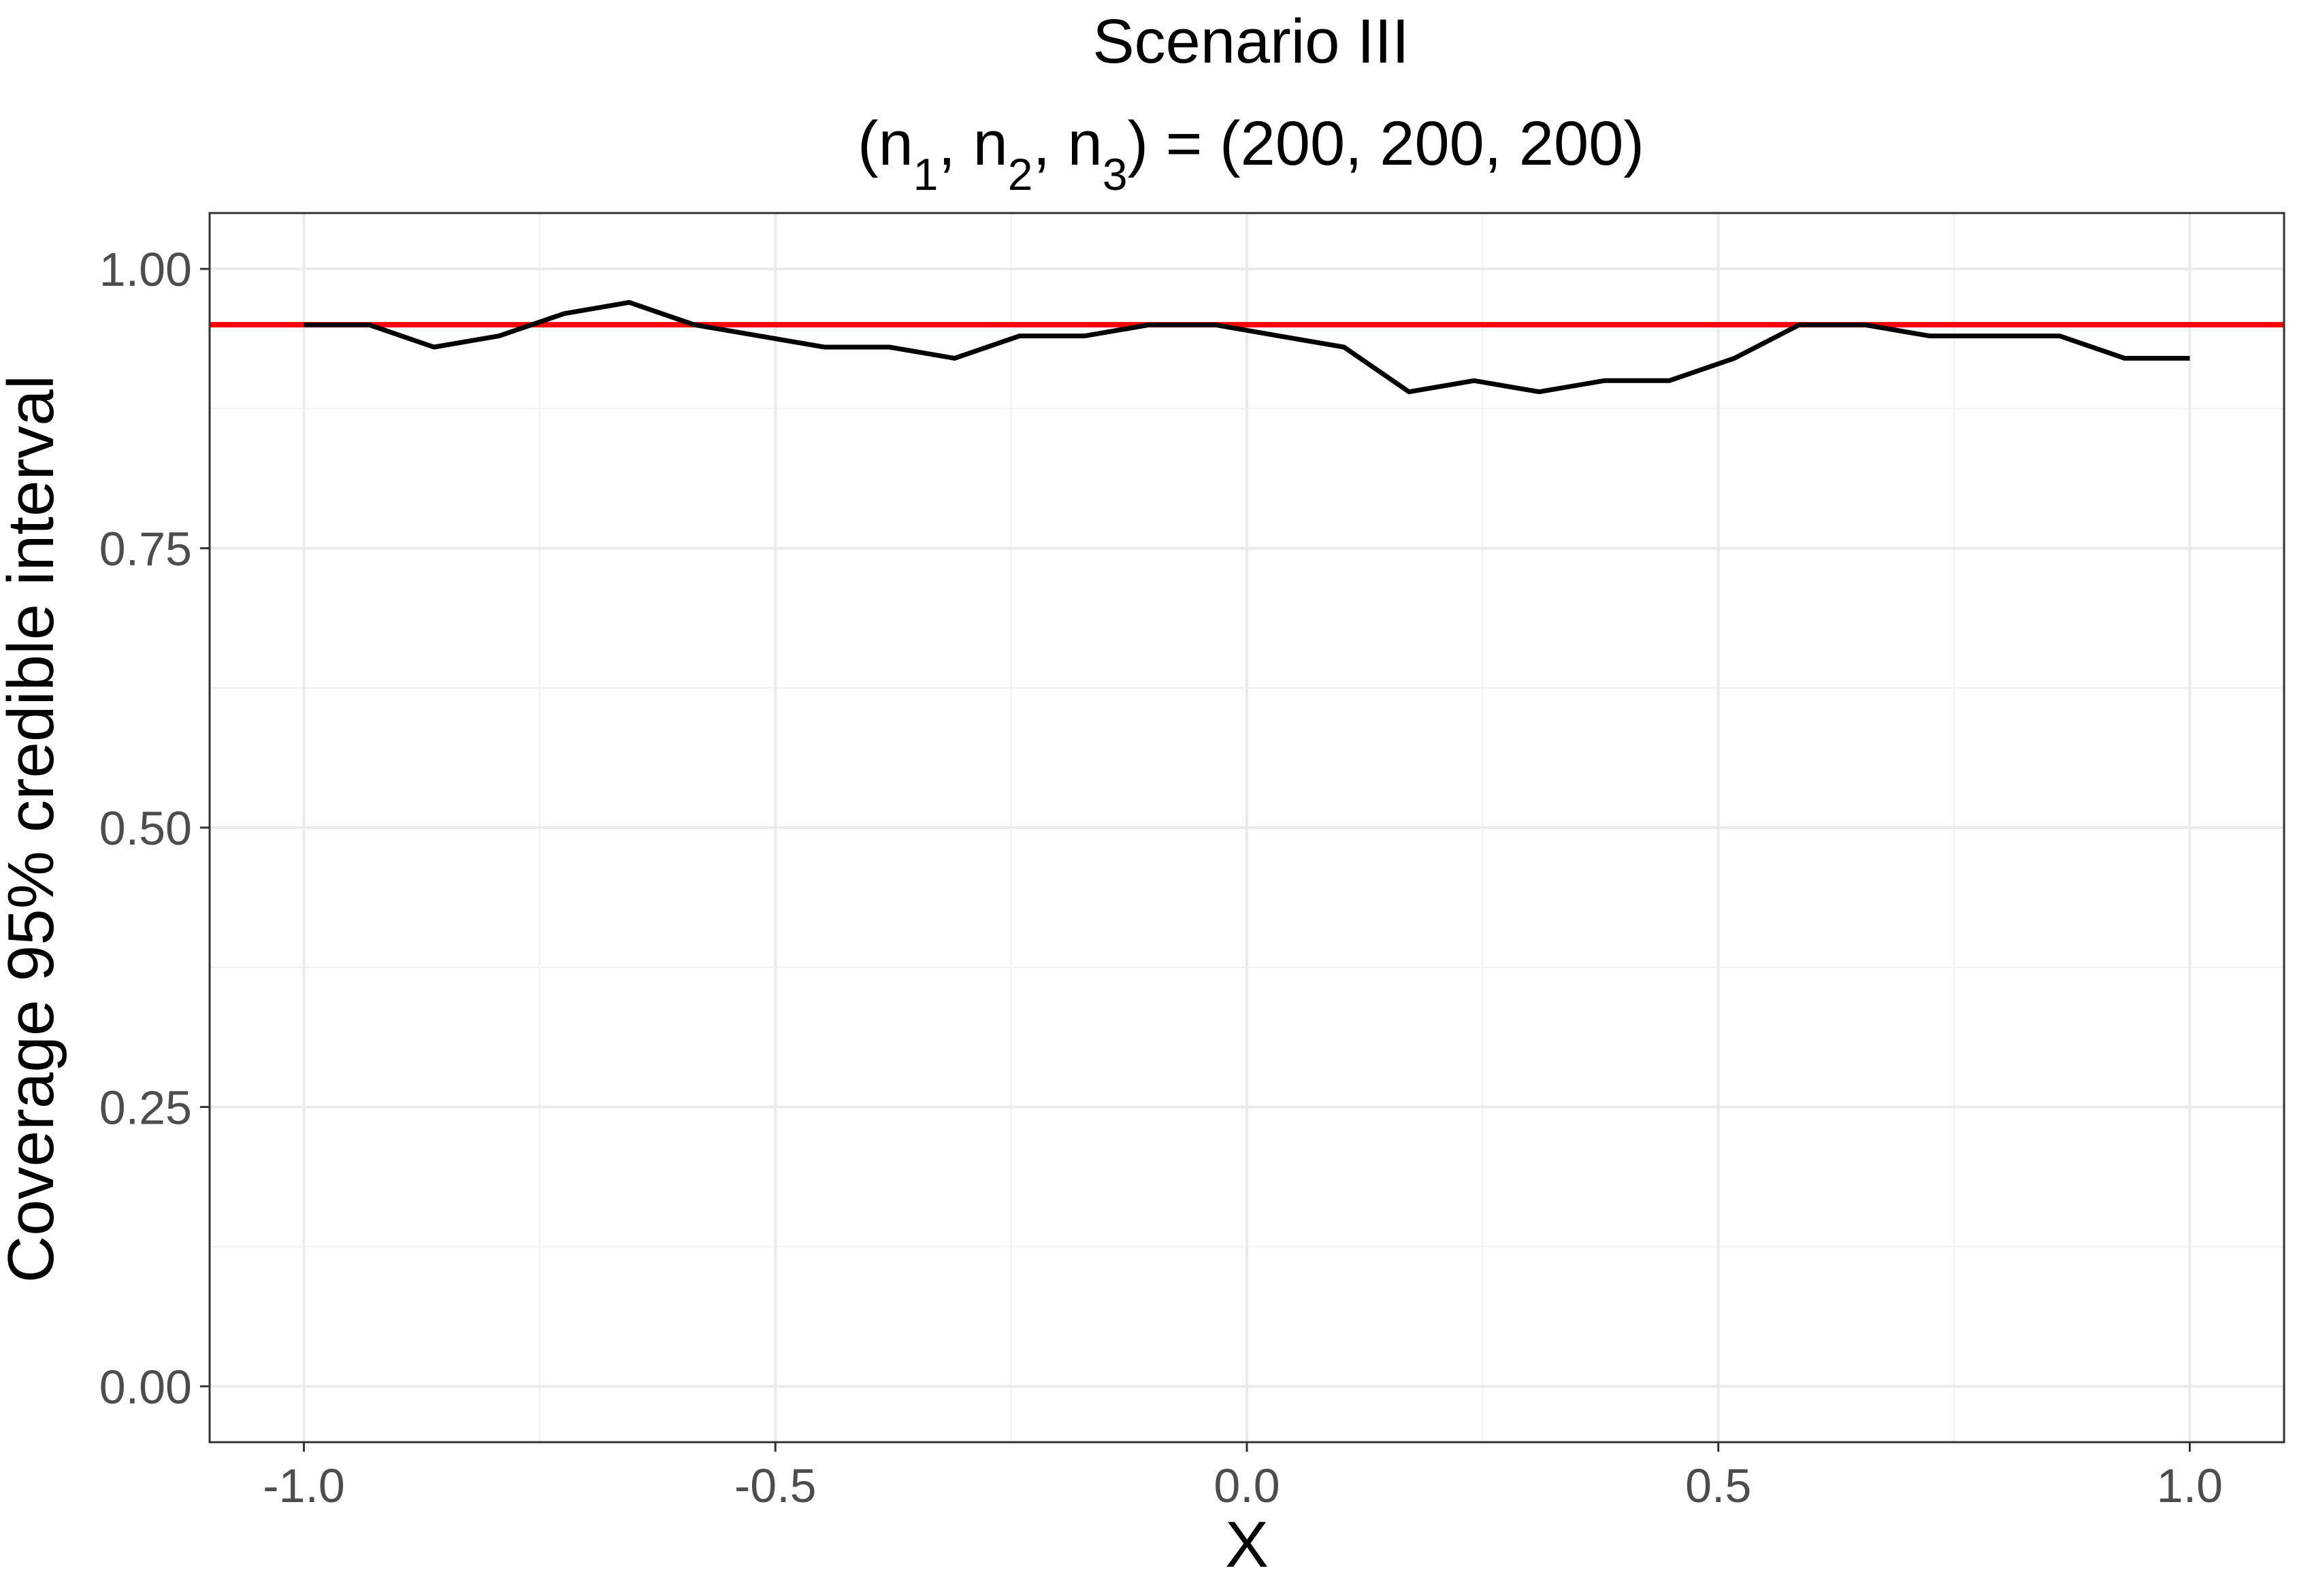 Image resolution: width=2297 pixels, height=1596 pixels. What do you see at coordinates (145, 1107) in the screenshot?
I see `y-tick-label: 0.25` at bounding box center [145, 1107].